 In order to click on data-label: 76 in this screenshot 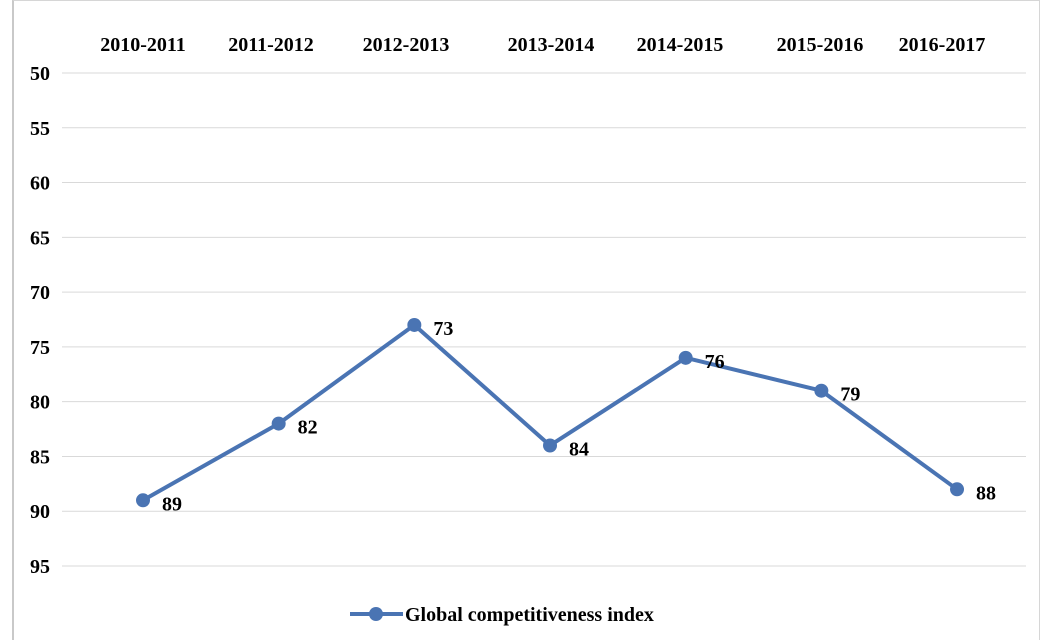, I will do `click(715, 362)`.